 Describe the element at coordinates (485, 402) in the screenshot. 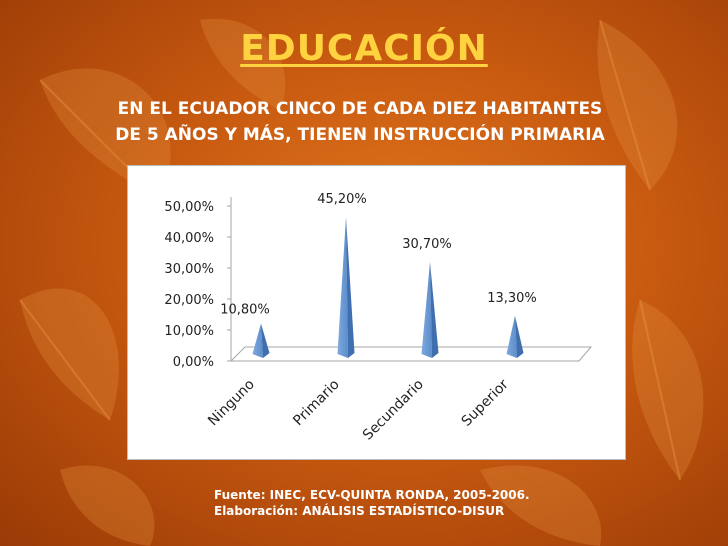

I see `x-tick-label: Superior` at that location.